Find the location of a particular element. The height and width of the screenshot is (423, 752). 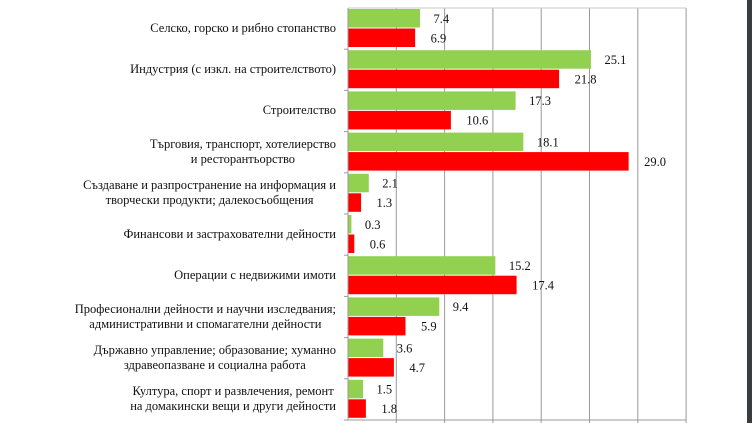

category-label-text: Строителство is located at coordinates (299, 110).